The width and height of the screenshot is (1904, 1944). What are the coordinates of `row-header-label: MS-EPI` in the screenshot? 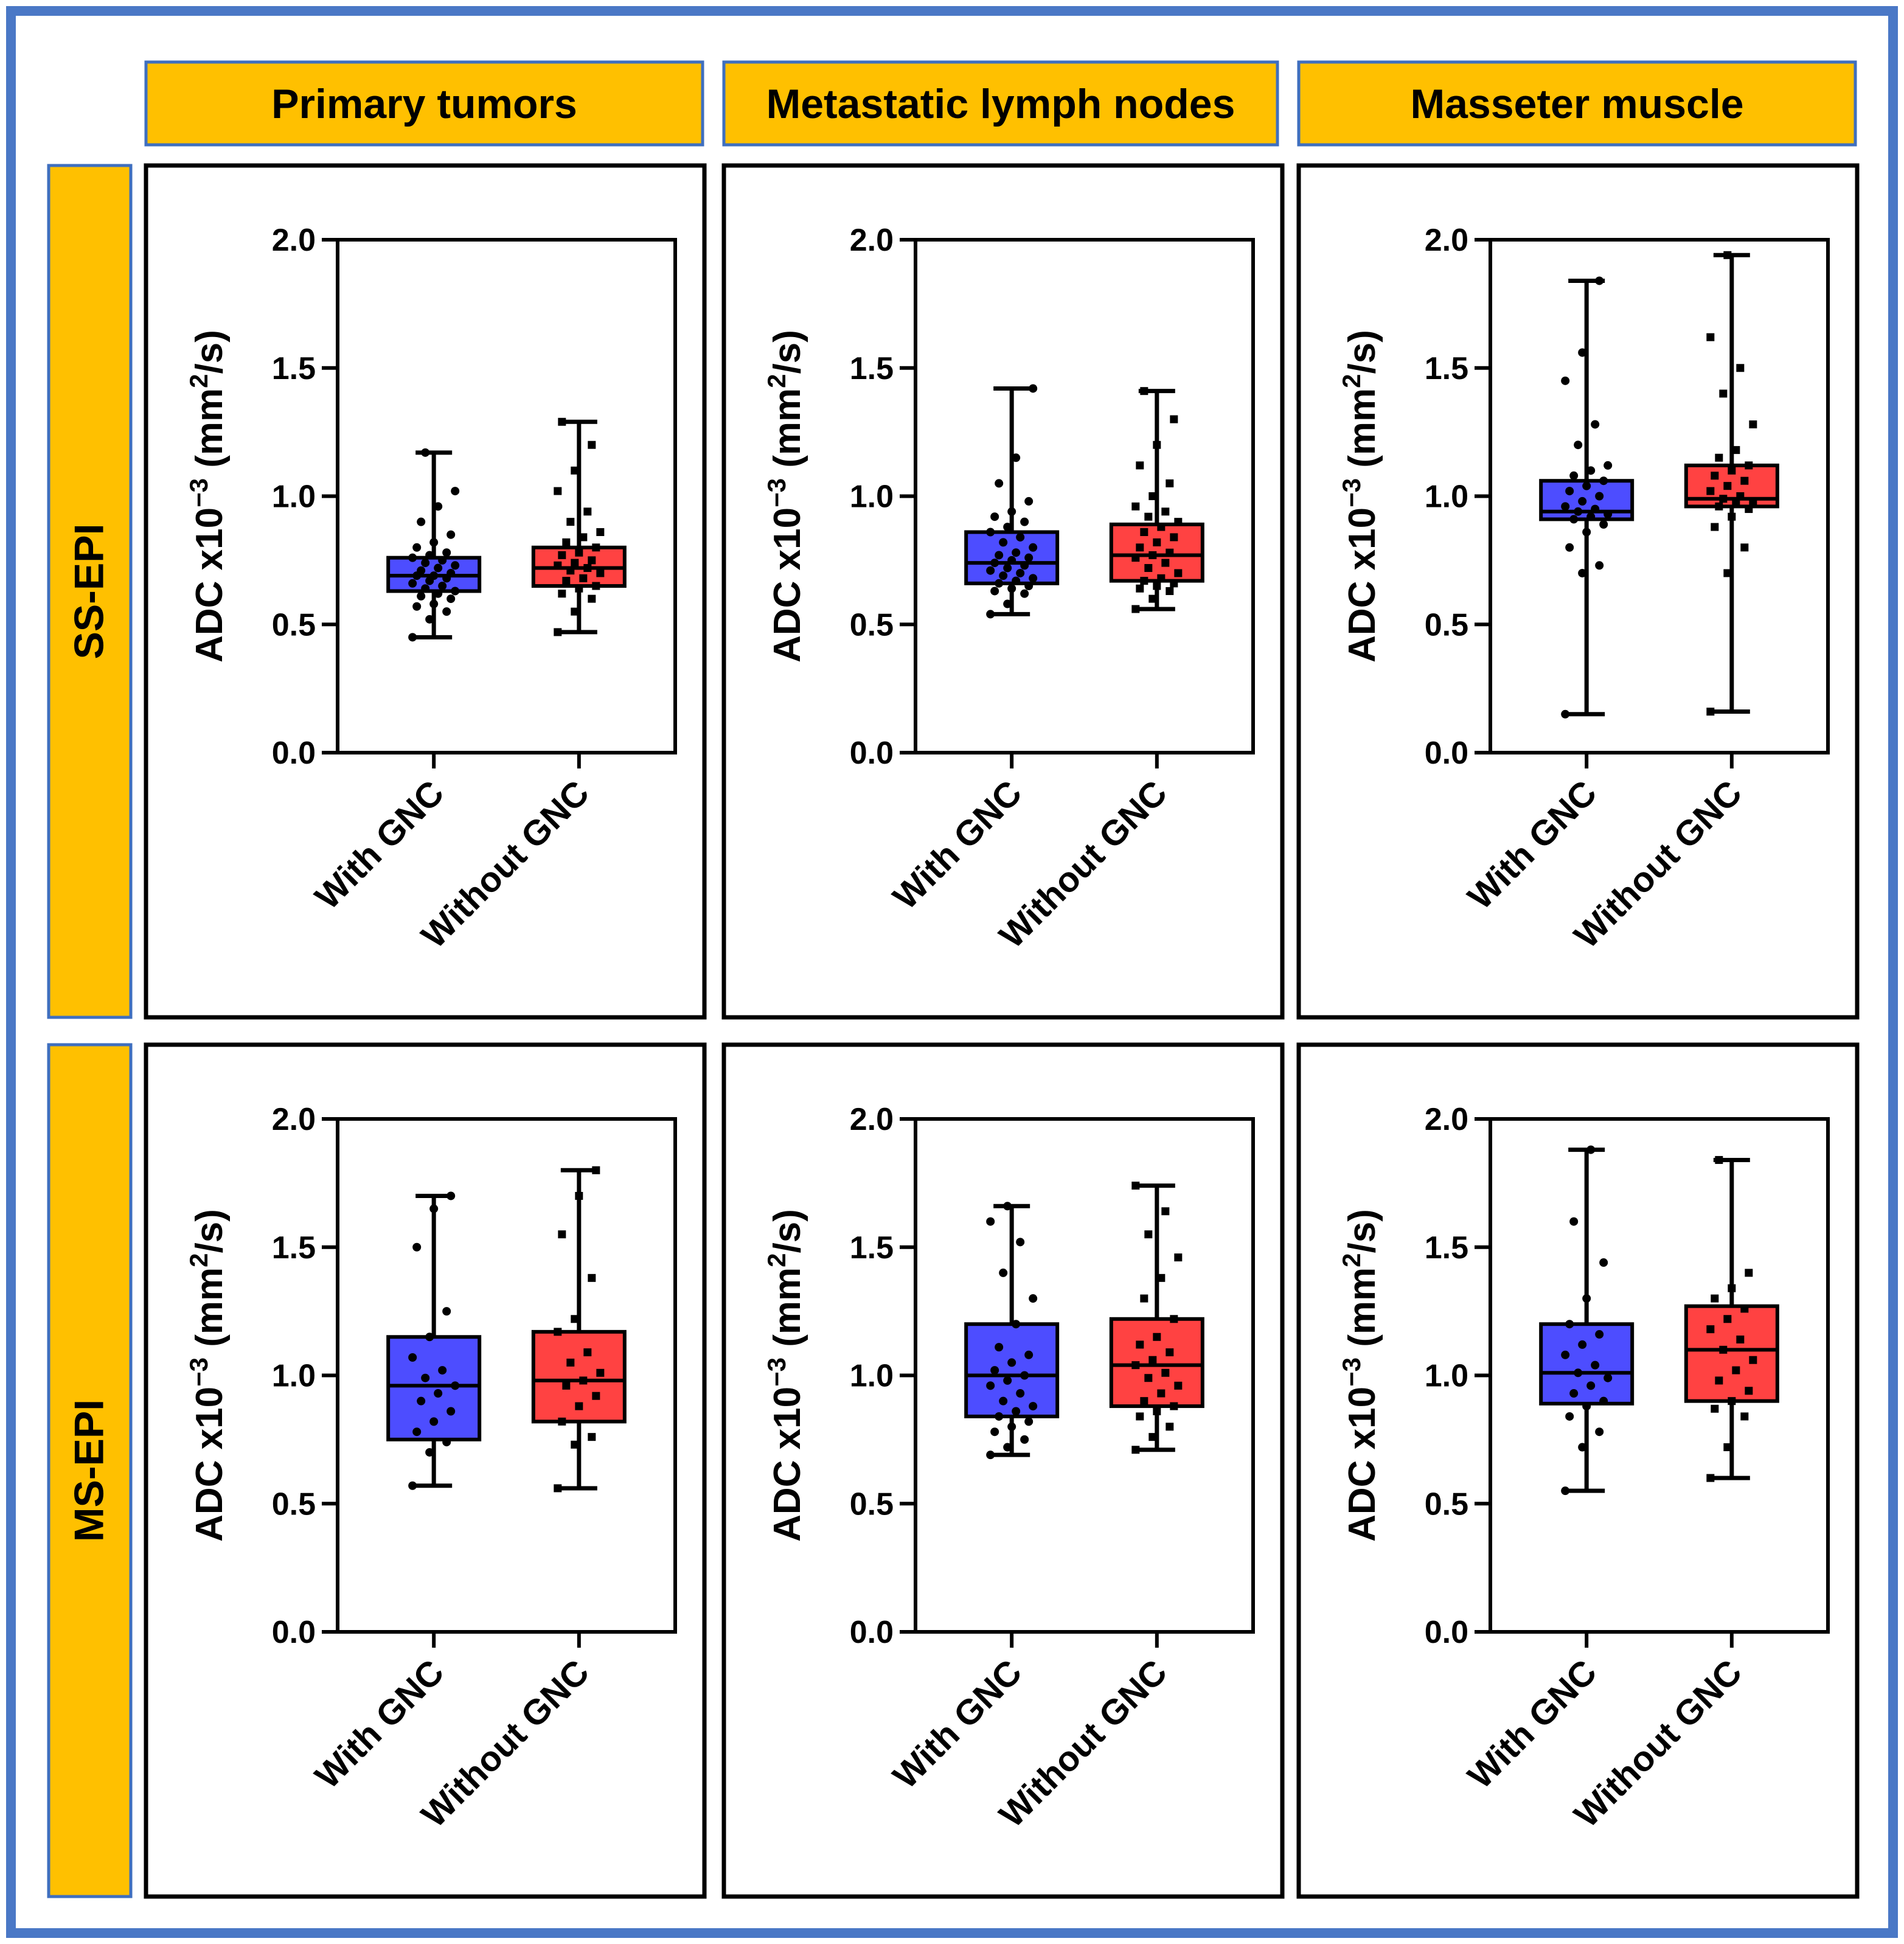 It's located at (89, 1470).